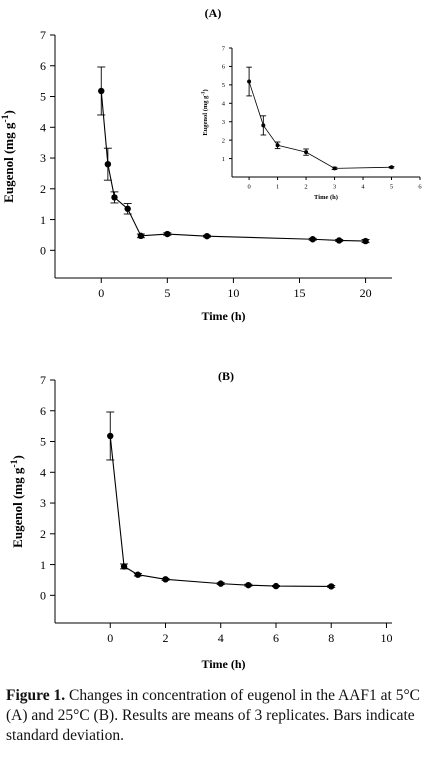 Image resolution: width=429 pixels, height=760 pixels. What do you see at coordinates (8, 162) in the screenshot?
I see `panel-a-y-axis-label-text: Eugenol (mg g` at bounding box center [8, 162].